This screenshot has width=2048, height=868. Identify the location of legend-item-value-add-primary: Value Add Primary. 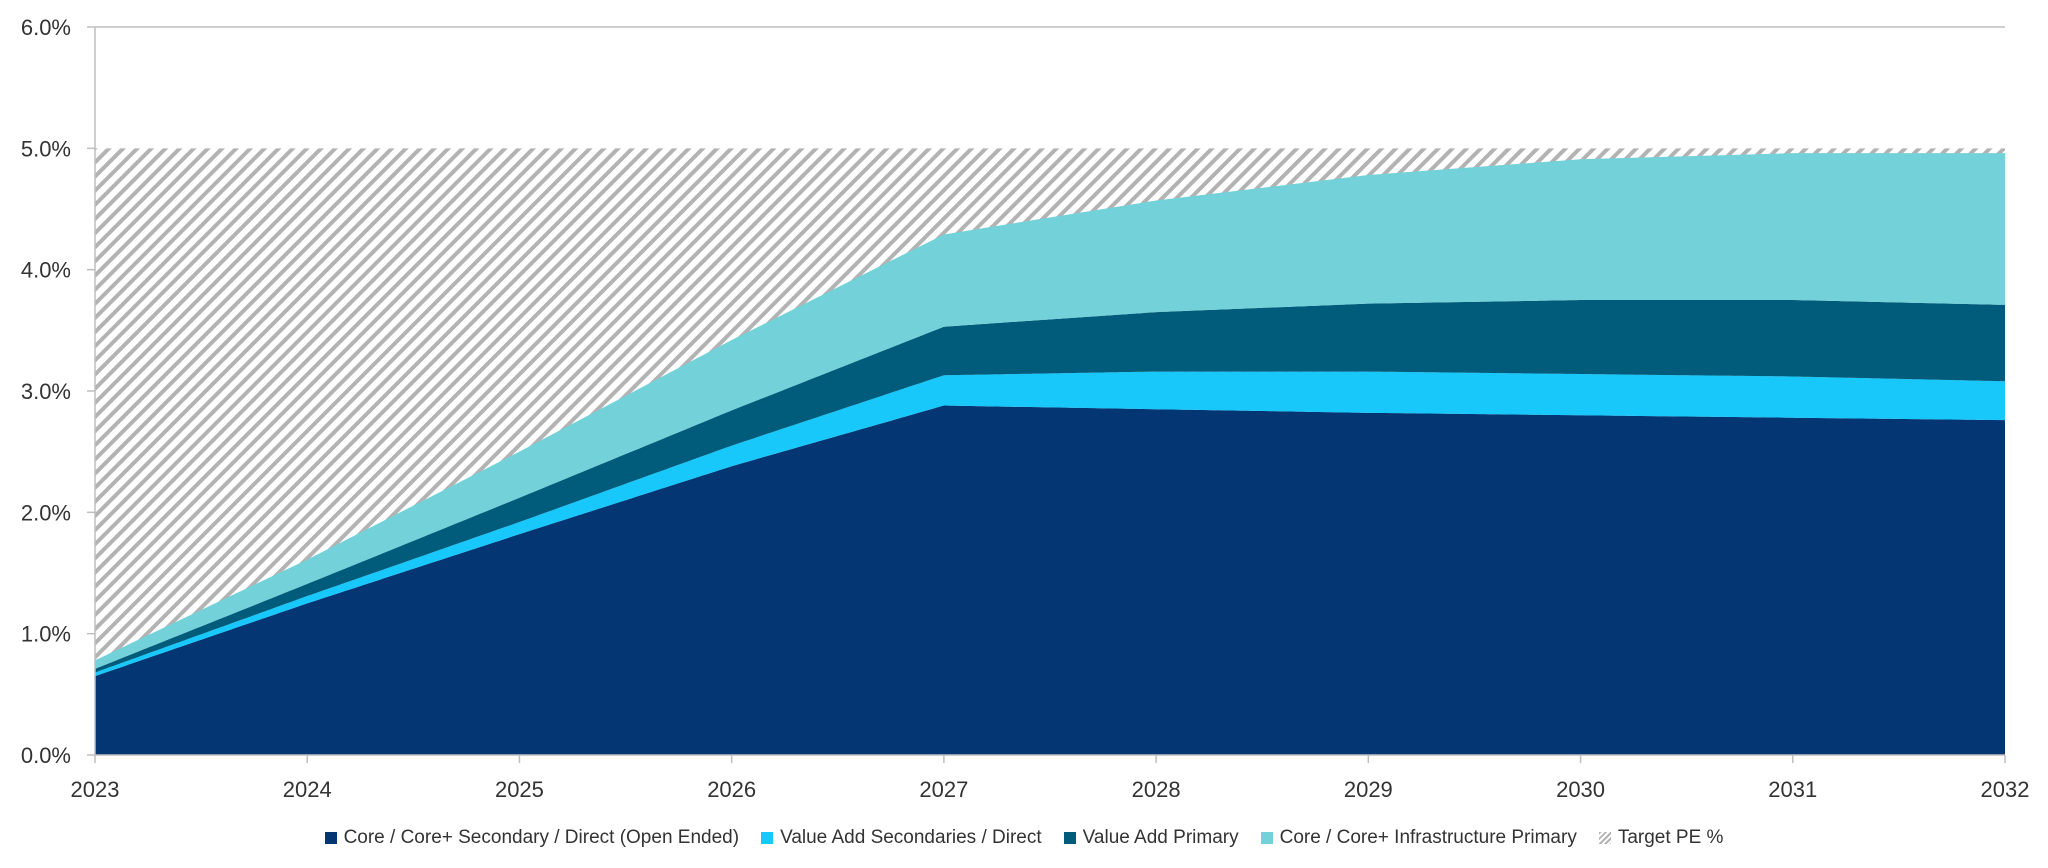
(1151, 838).